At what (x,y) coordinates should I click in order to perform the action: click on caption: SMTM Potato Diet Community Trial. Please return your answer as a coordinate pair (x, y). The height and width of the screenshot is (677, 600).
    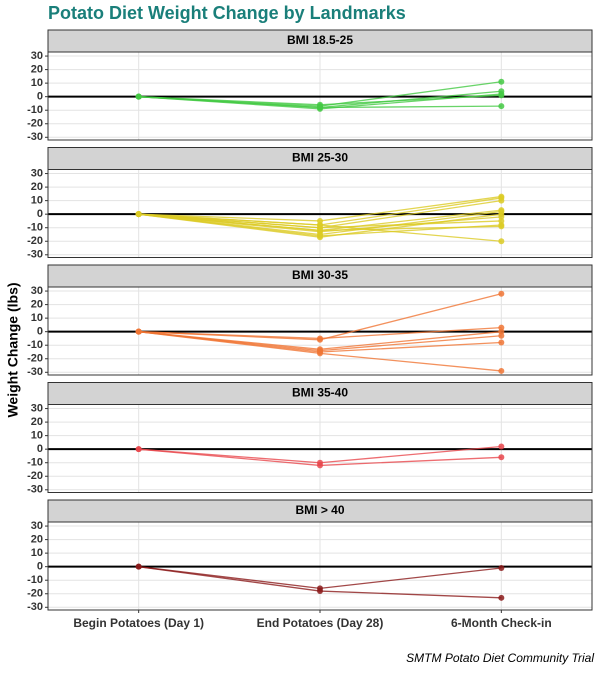
    Looking at the image, I should click on (500, 658).